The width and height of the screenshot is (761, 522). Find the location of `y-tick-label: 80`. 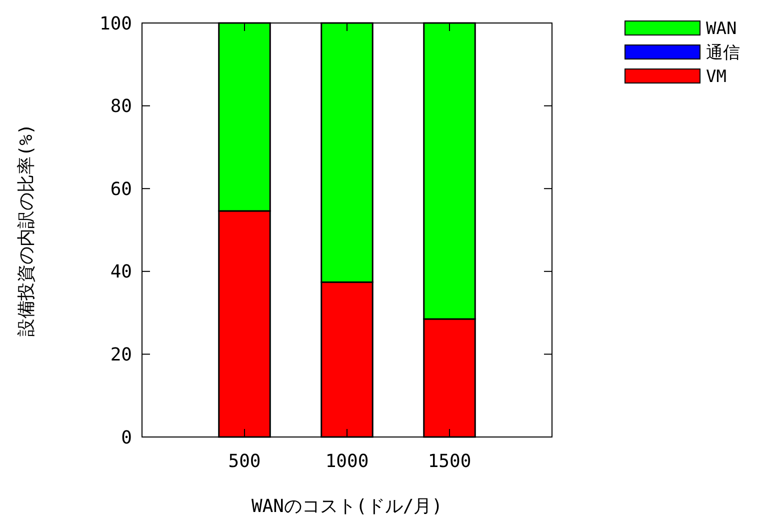

y-tick-label: 80 is located at coordinates (121, 107).